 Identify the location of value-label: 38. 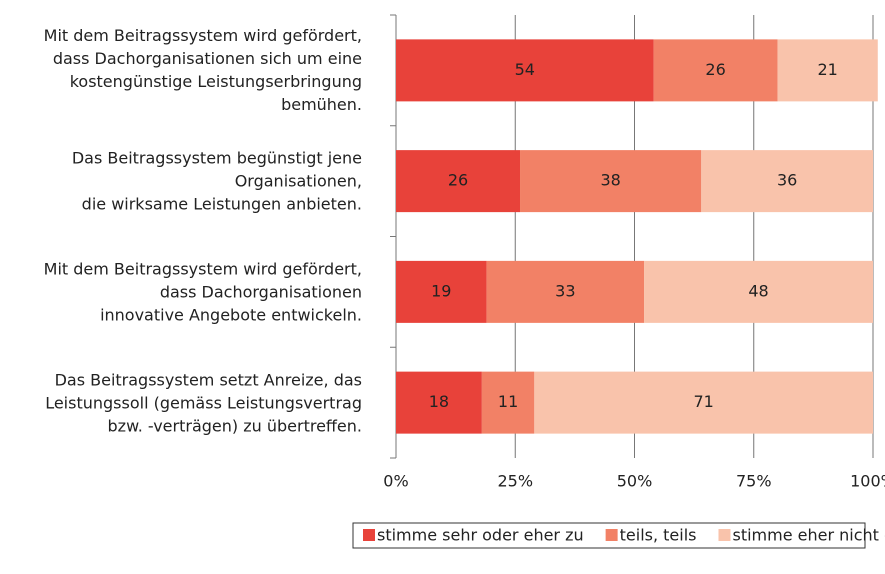
(610, 180).